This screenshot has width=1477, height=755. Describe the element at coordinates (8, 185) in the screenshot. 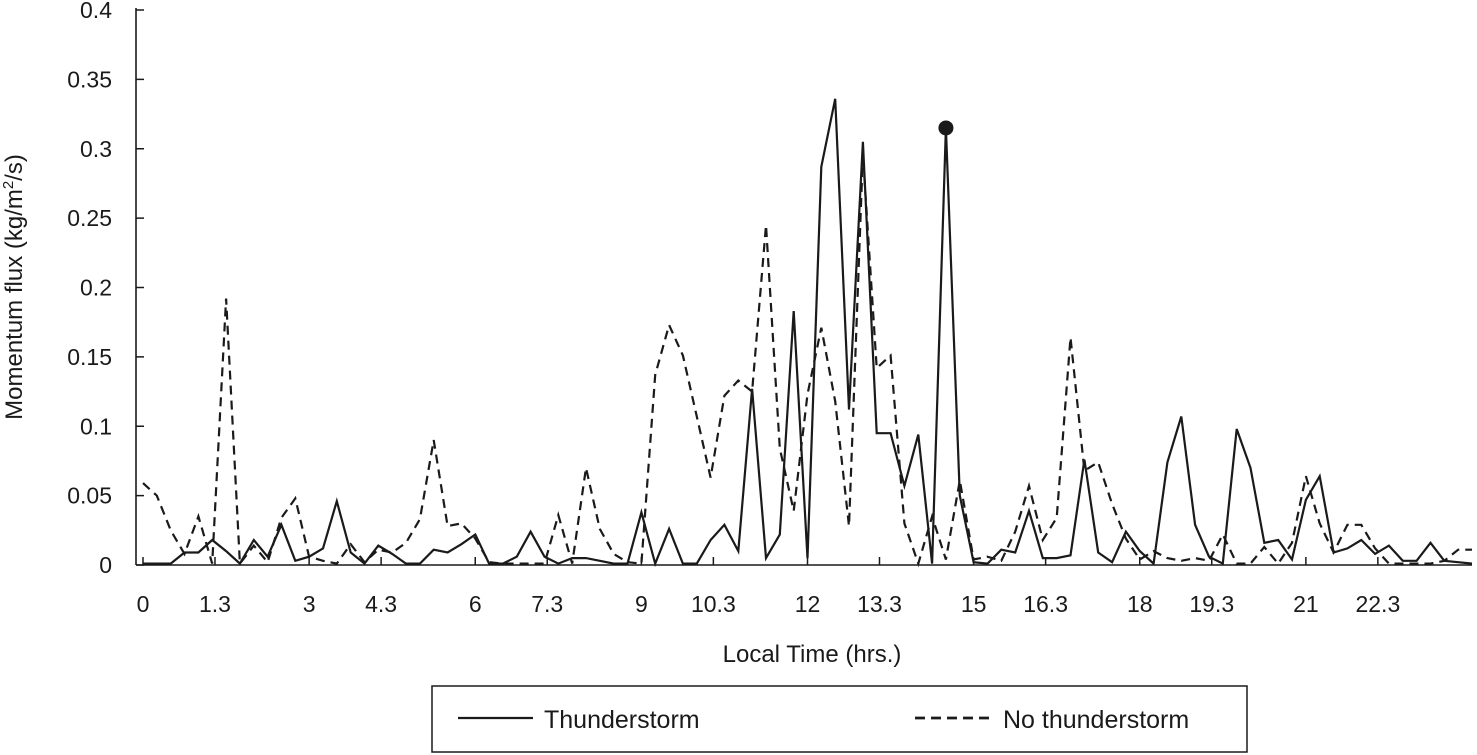

I see `y-axis-title-superscript: 2` at that location.